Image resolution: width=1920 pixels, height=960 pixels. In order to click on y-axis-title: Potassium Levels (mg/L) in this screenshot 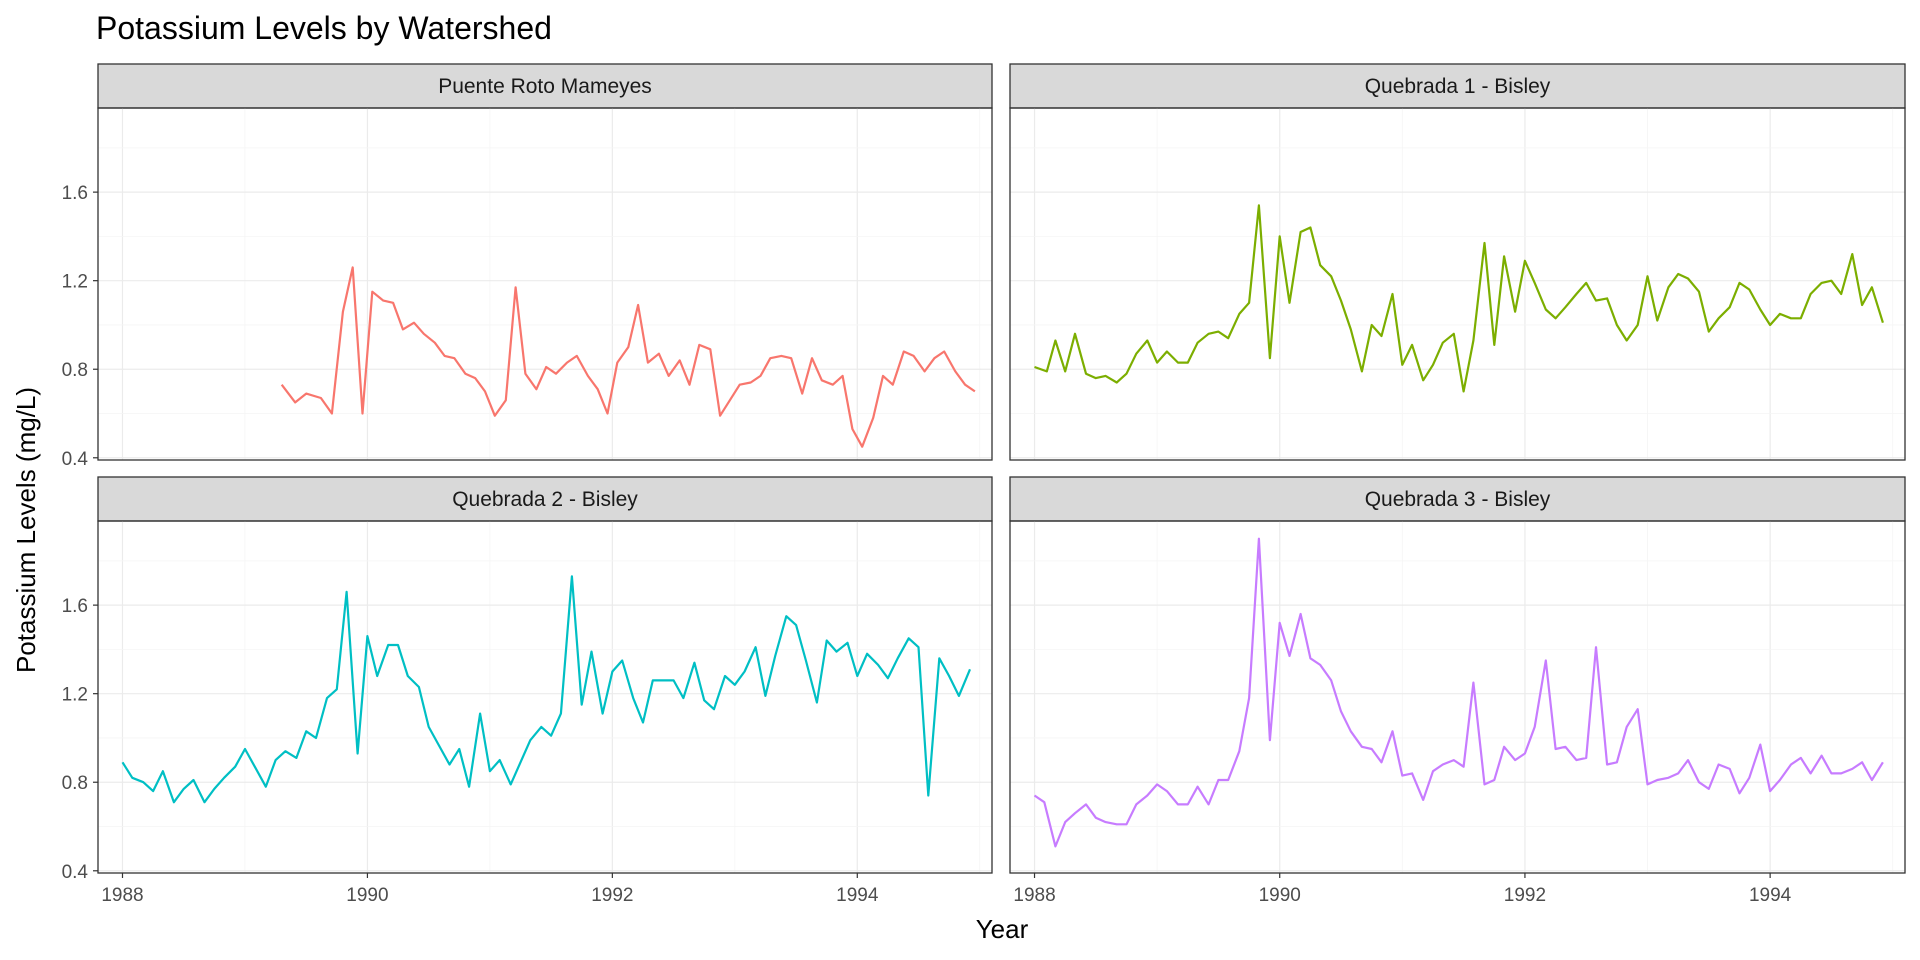, I will do `click(26, 530)`.